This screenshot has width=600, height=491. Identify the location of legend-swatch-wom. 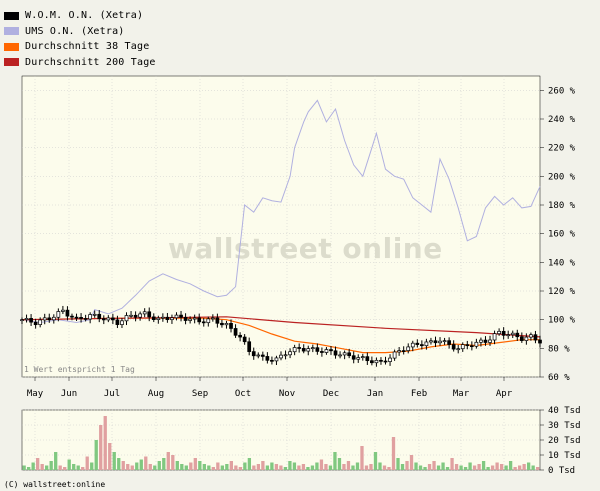
(11, 15).